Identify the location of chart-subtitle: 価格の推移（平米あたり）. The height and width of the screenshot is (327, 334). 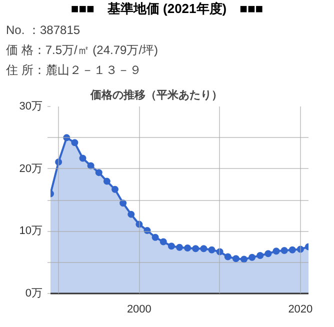
(156, 95).